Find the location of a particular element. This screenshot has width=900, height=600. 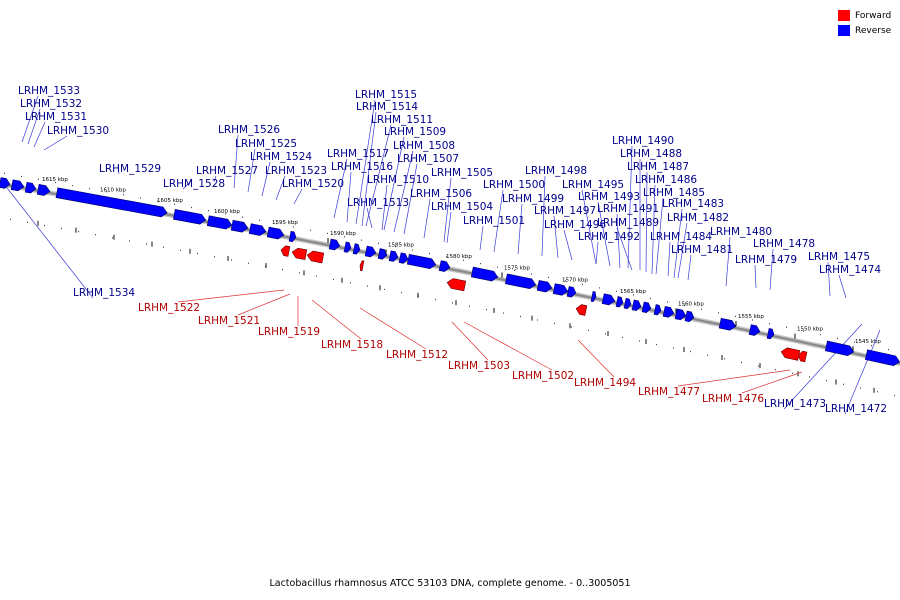

reverse-gene-label: LRHM_1511 is located at coordinates (402, 120).